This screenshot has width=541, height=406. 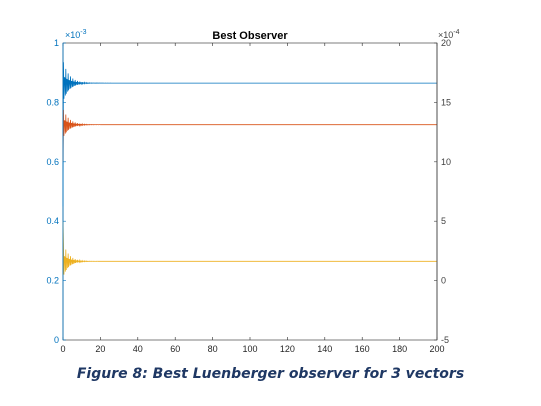 I want to click on y-left-tick-label: 1, so click(x=56, y=43).